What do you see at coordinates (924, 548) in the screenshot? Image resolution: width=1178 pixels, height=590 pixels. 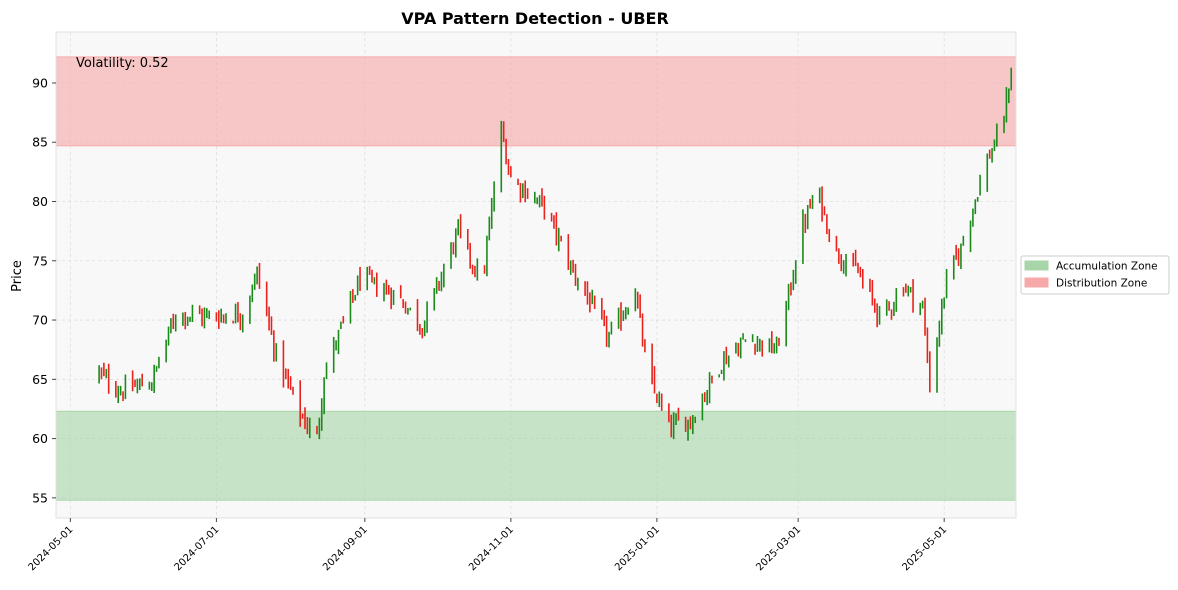 I see `x-tick-label: 2025-05-01` at bounding box center [924, 548].